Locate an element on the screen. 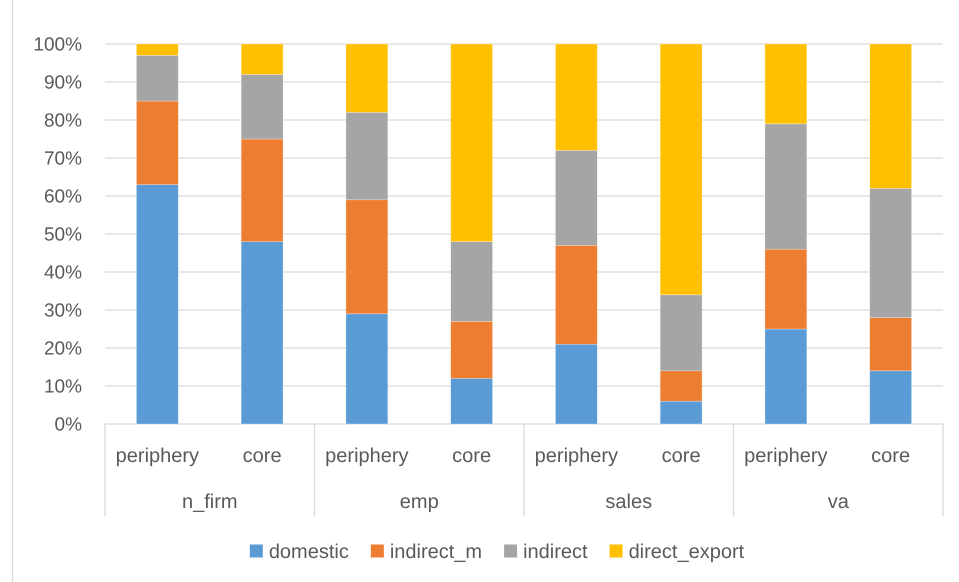  y-tick-label: 10% is located at coordinates (63, 387).